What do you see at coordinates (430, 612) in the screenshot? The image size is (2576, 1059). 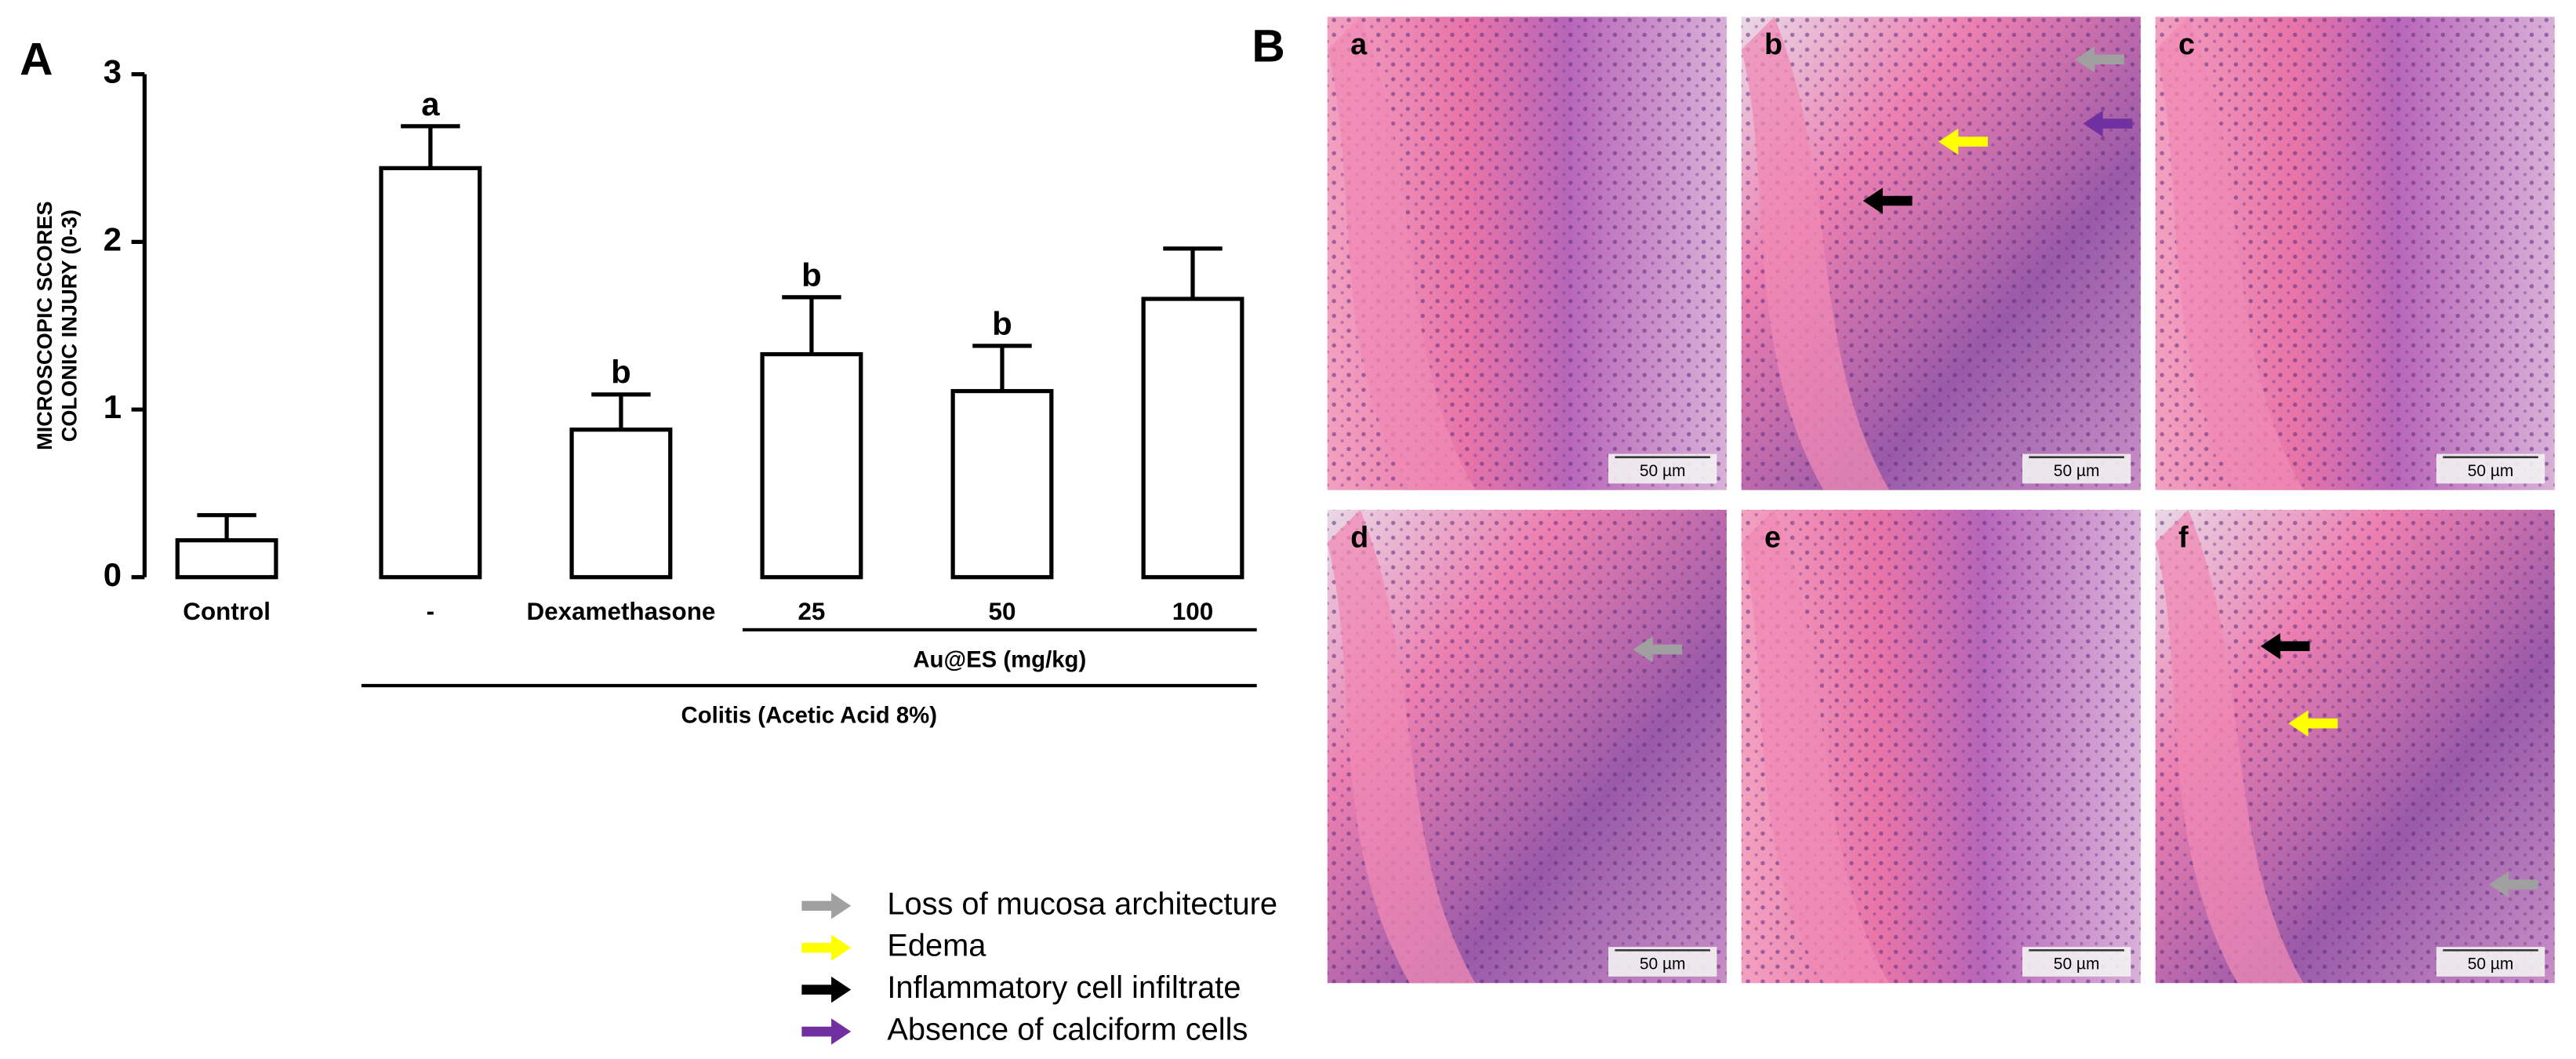 I see `x-tick-label: -` at bounding box center [430, 612].